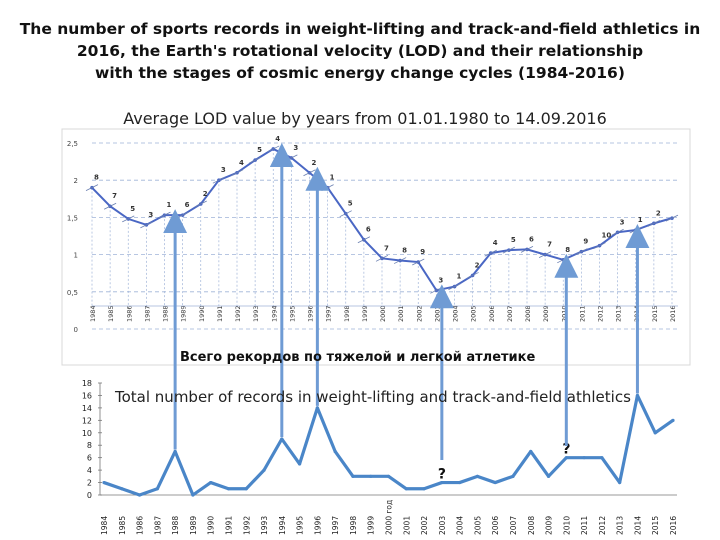 This screenshot has height=540, width=720. I want to click on lod-x-tick: 1984, so click(93, 313).